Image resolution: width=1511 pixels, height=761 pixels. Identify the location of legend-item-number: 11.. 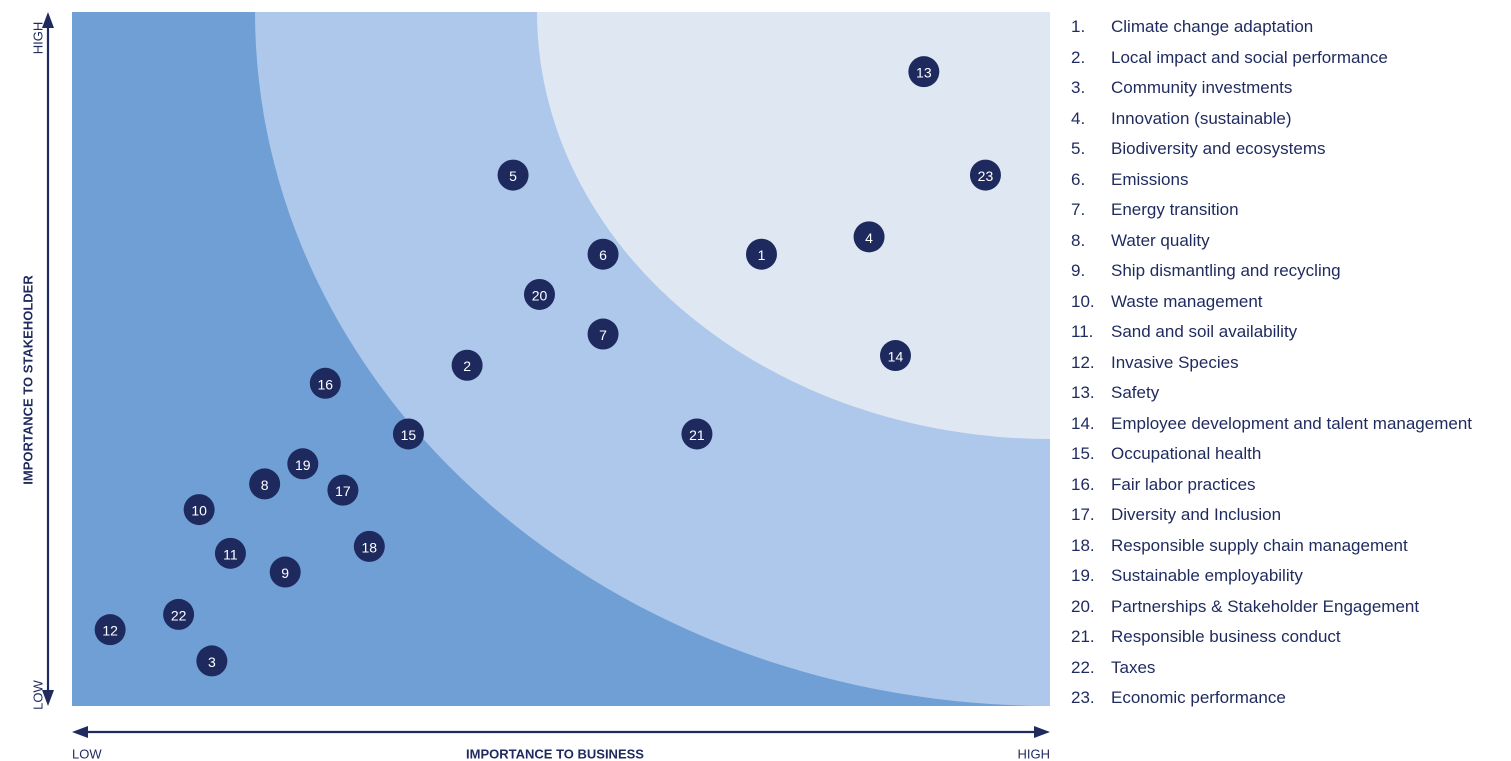
(1082, 331).